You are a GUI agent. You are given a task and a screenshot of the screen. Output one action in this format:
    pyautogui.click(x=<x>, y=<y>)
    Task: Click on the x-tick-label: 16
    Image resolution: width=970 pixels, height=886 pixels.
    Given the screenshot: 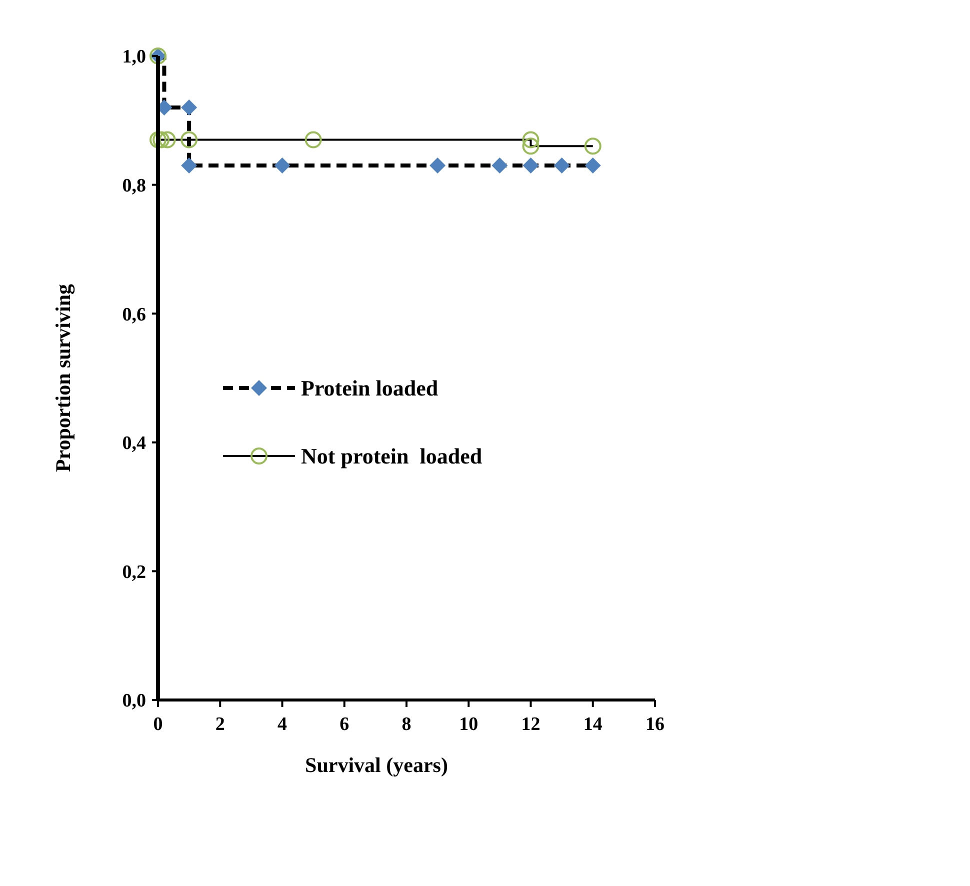 What is the action you would take?
    pyautogui.click(x=655, y=724)
    